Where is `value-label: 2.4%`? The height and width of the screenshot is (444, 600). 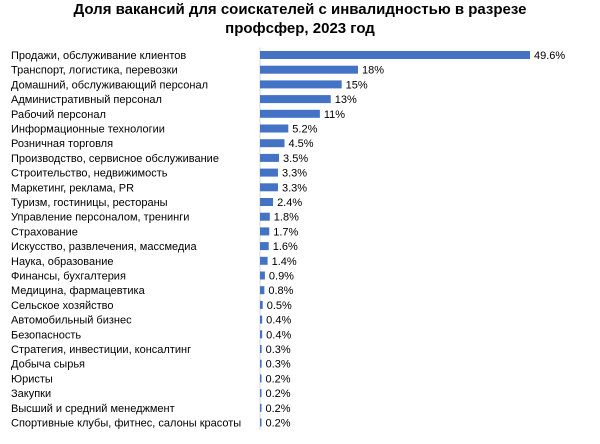 value-label: 2.4% is located at coordinates (289, 203).